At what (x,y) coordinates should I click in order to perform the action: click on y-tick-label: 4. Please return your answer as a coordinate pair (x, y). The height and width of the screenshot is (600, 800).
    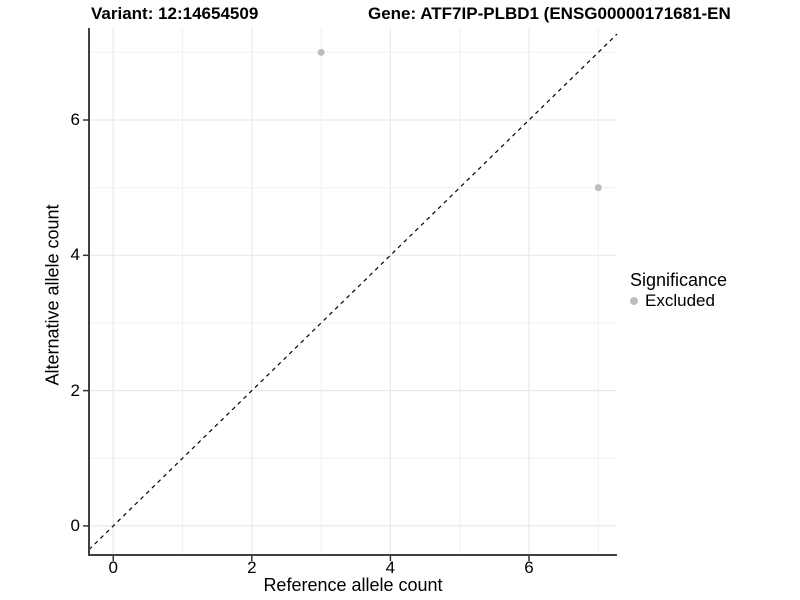
    Looking at the image, I should click on (75, 255).